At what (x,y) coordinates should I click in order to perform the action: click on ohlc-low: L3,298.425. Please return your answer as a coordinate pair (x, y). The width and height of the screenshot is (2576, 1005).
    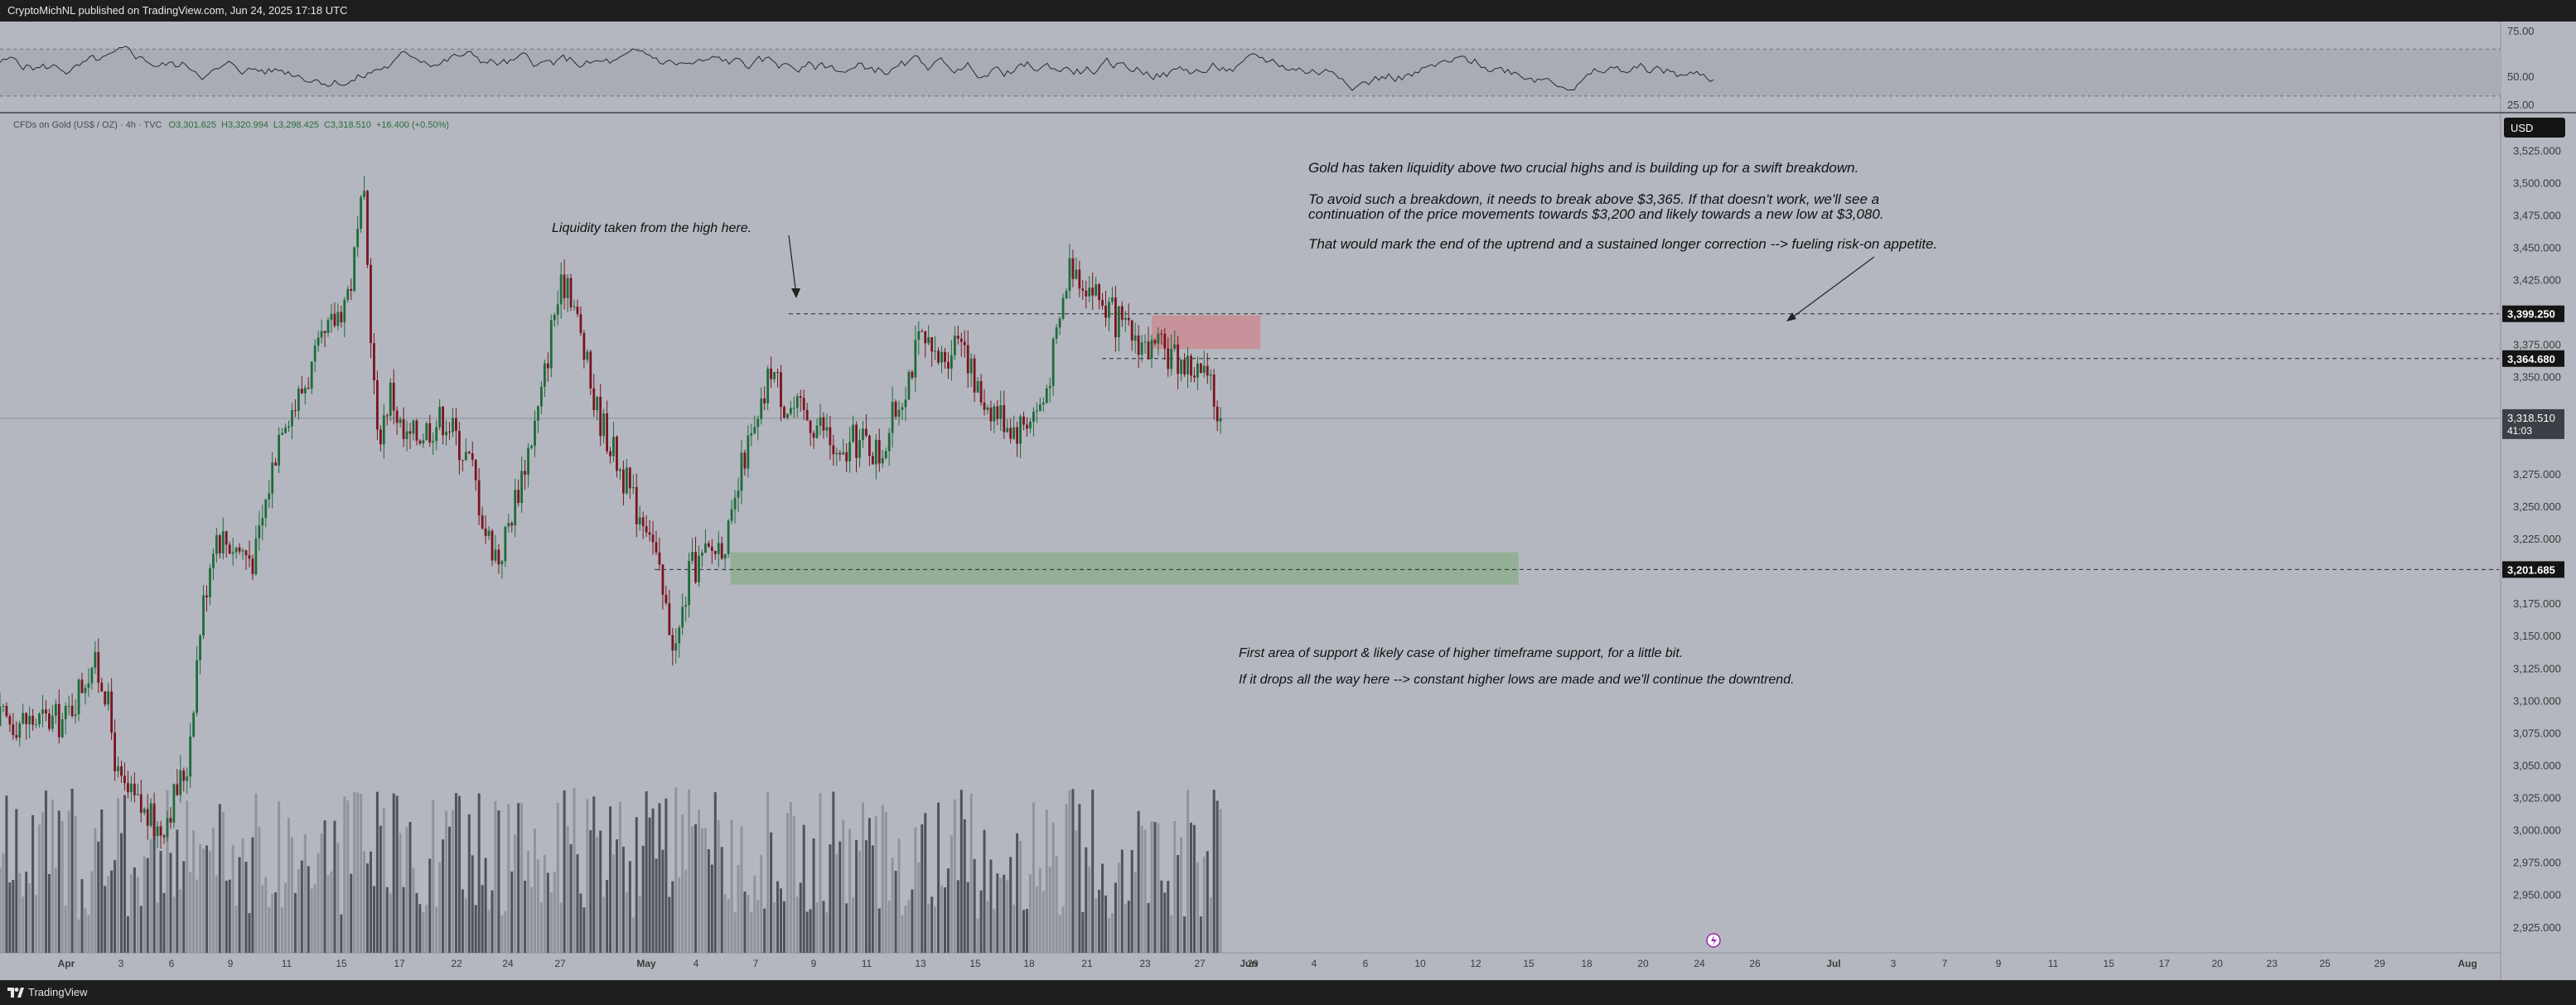
    Looking at the image, I should click on (296, 125).